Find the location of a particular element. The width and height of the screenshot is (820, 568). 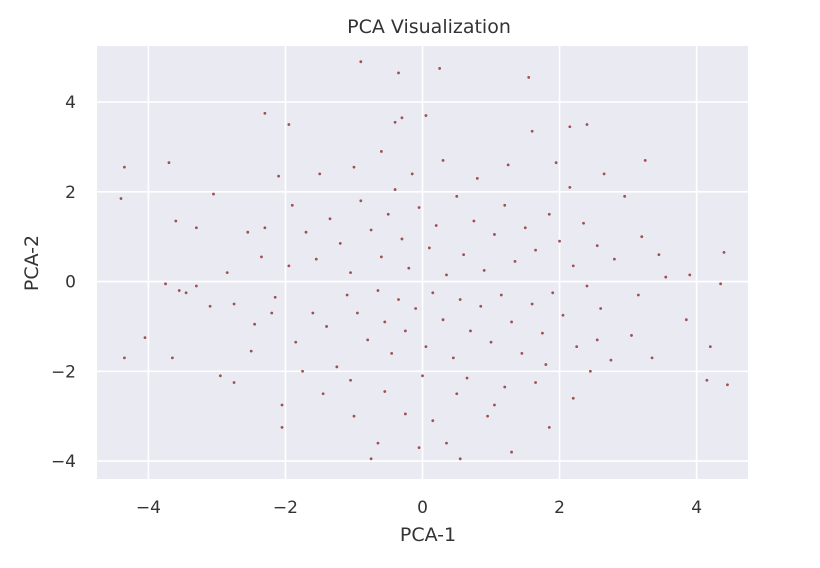

y-axis-label: PCA-2 is located at coordinates (32, 263).